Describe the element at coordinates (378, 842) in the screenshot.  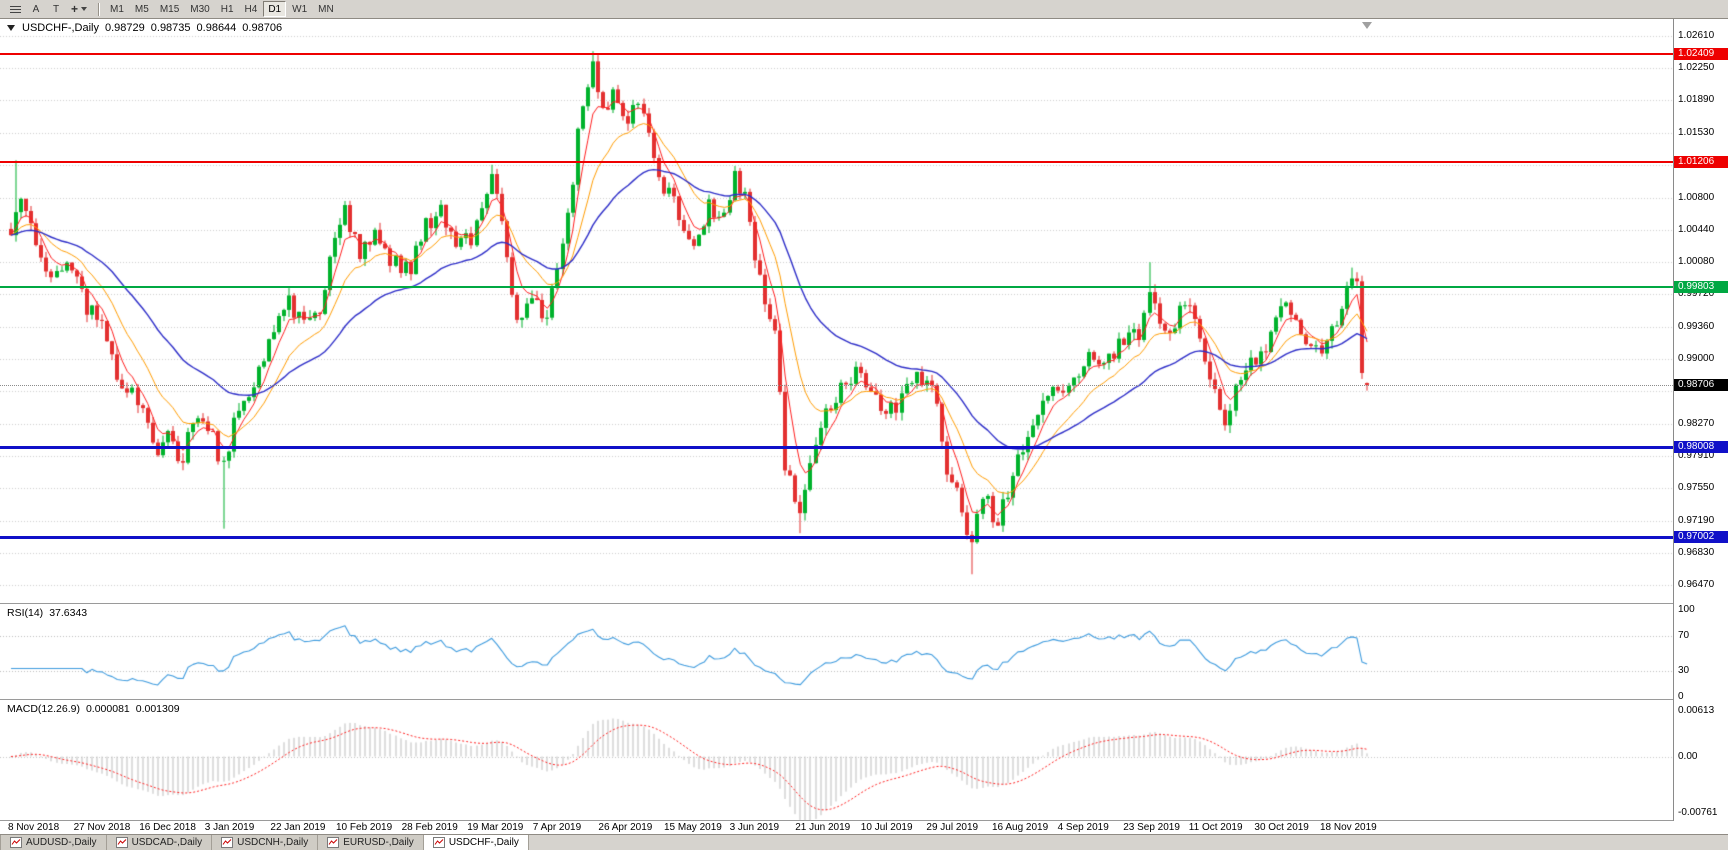
I see `chart-tab-label: EURUSD-,Daily` at that location.